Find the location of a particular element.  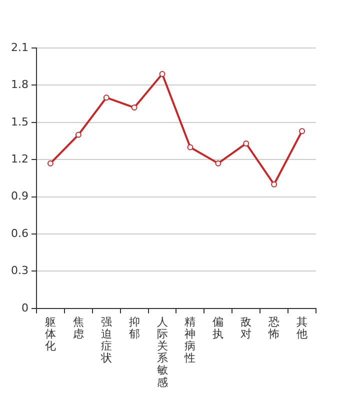

y-tick-label: 0.9 is located at coordinates (19, 196).